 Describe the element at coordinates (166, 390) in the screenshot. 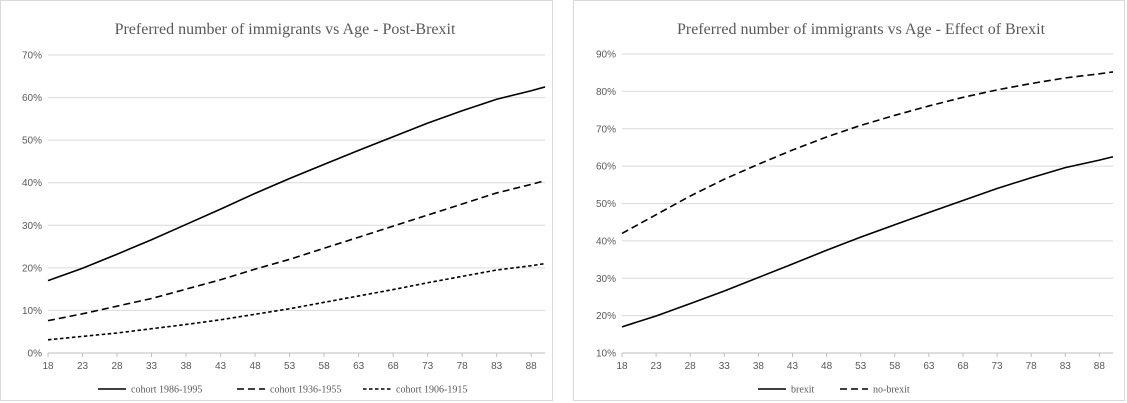

I see `legend-label: cohort 1986-1995` at that location.